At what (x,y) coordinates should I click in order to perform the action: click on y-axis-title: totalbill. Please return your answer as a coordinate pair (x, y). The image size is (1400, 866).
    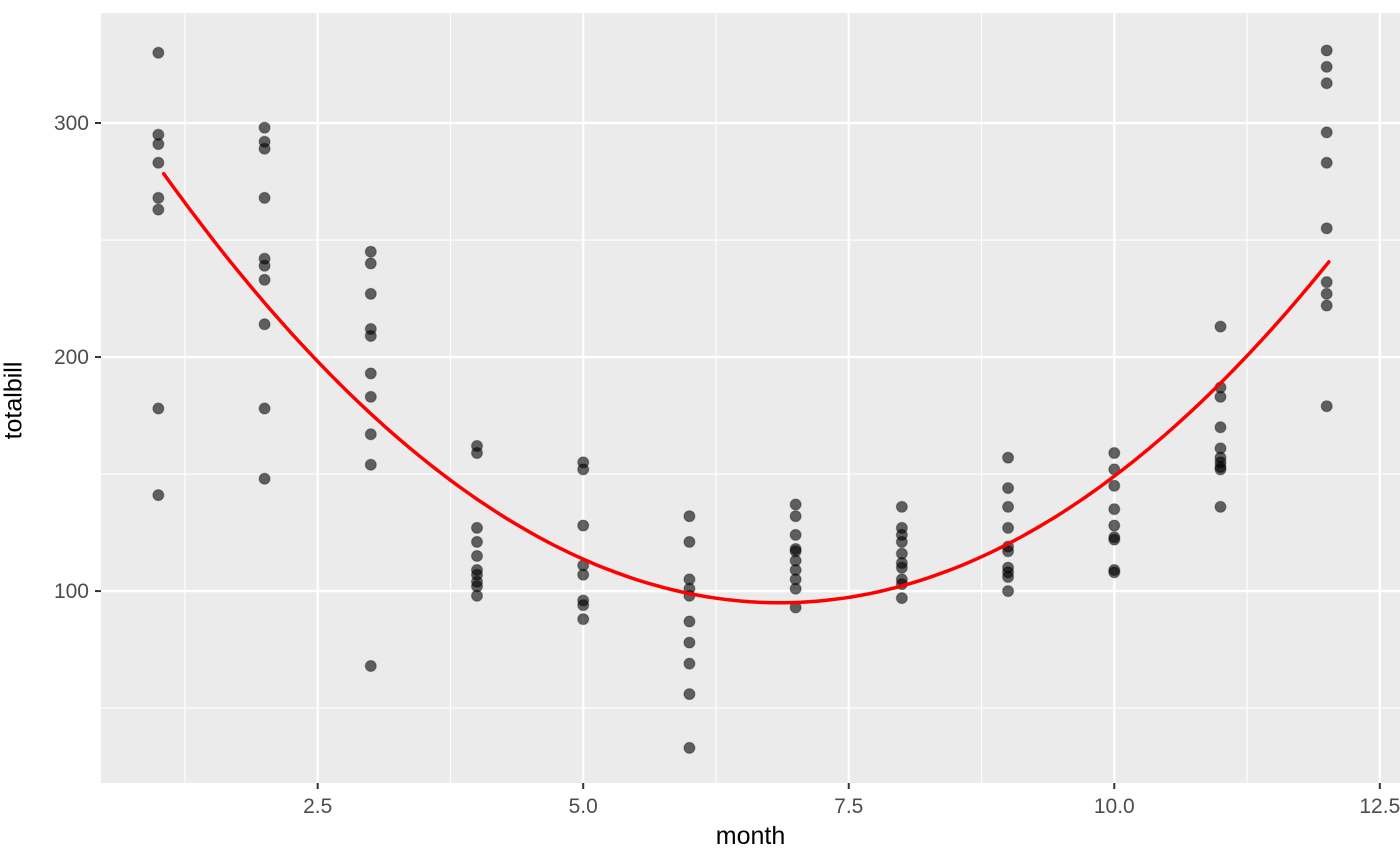
    Looking at the image, I should click on (14, 400).